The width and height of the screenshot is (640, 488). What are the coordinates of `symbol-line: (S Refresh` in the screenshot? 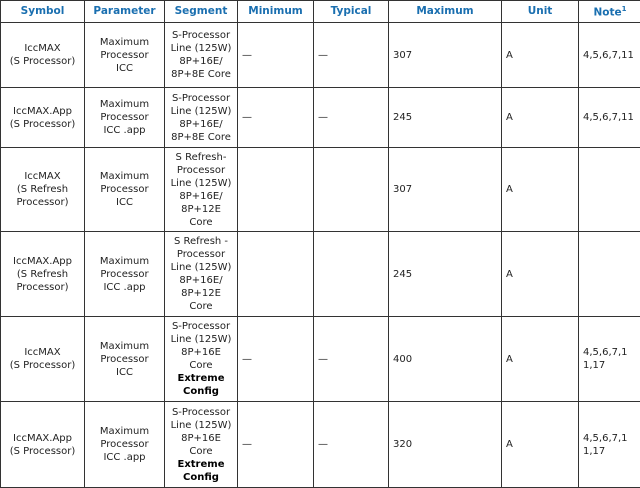 It's located at (42, 274).